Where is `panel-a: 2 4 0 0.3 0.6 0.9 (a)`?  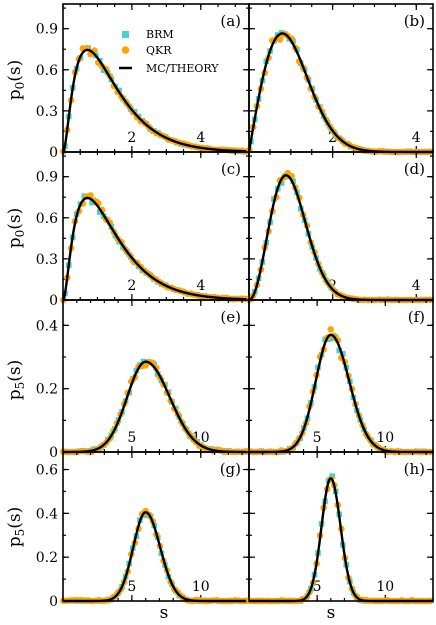 panel-a: 2 4 0 0.3 0.6 0.9 (a) is located at coordinates (143, 82).